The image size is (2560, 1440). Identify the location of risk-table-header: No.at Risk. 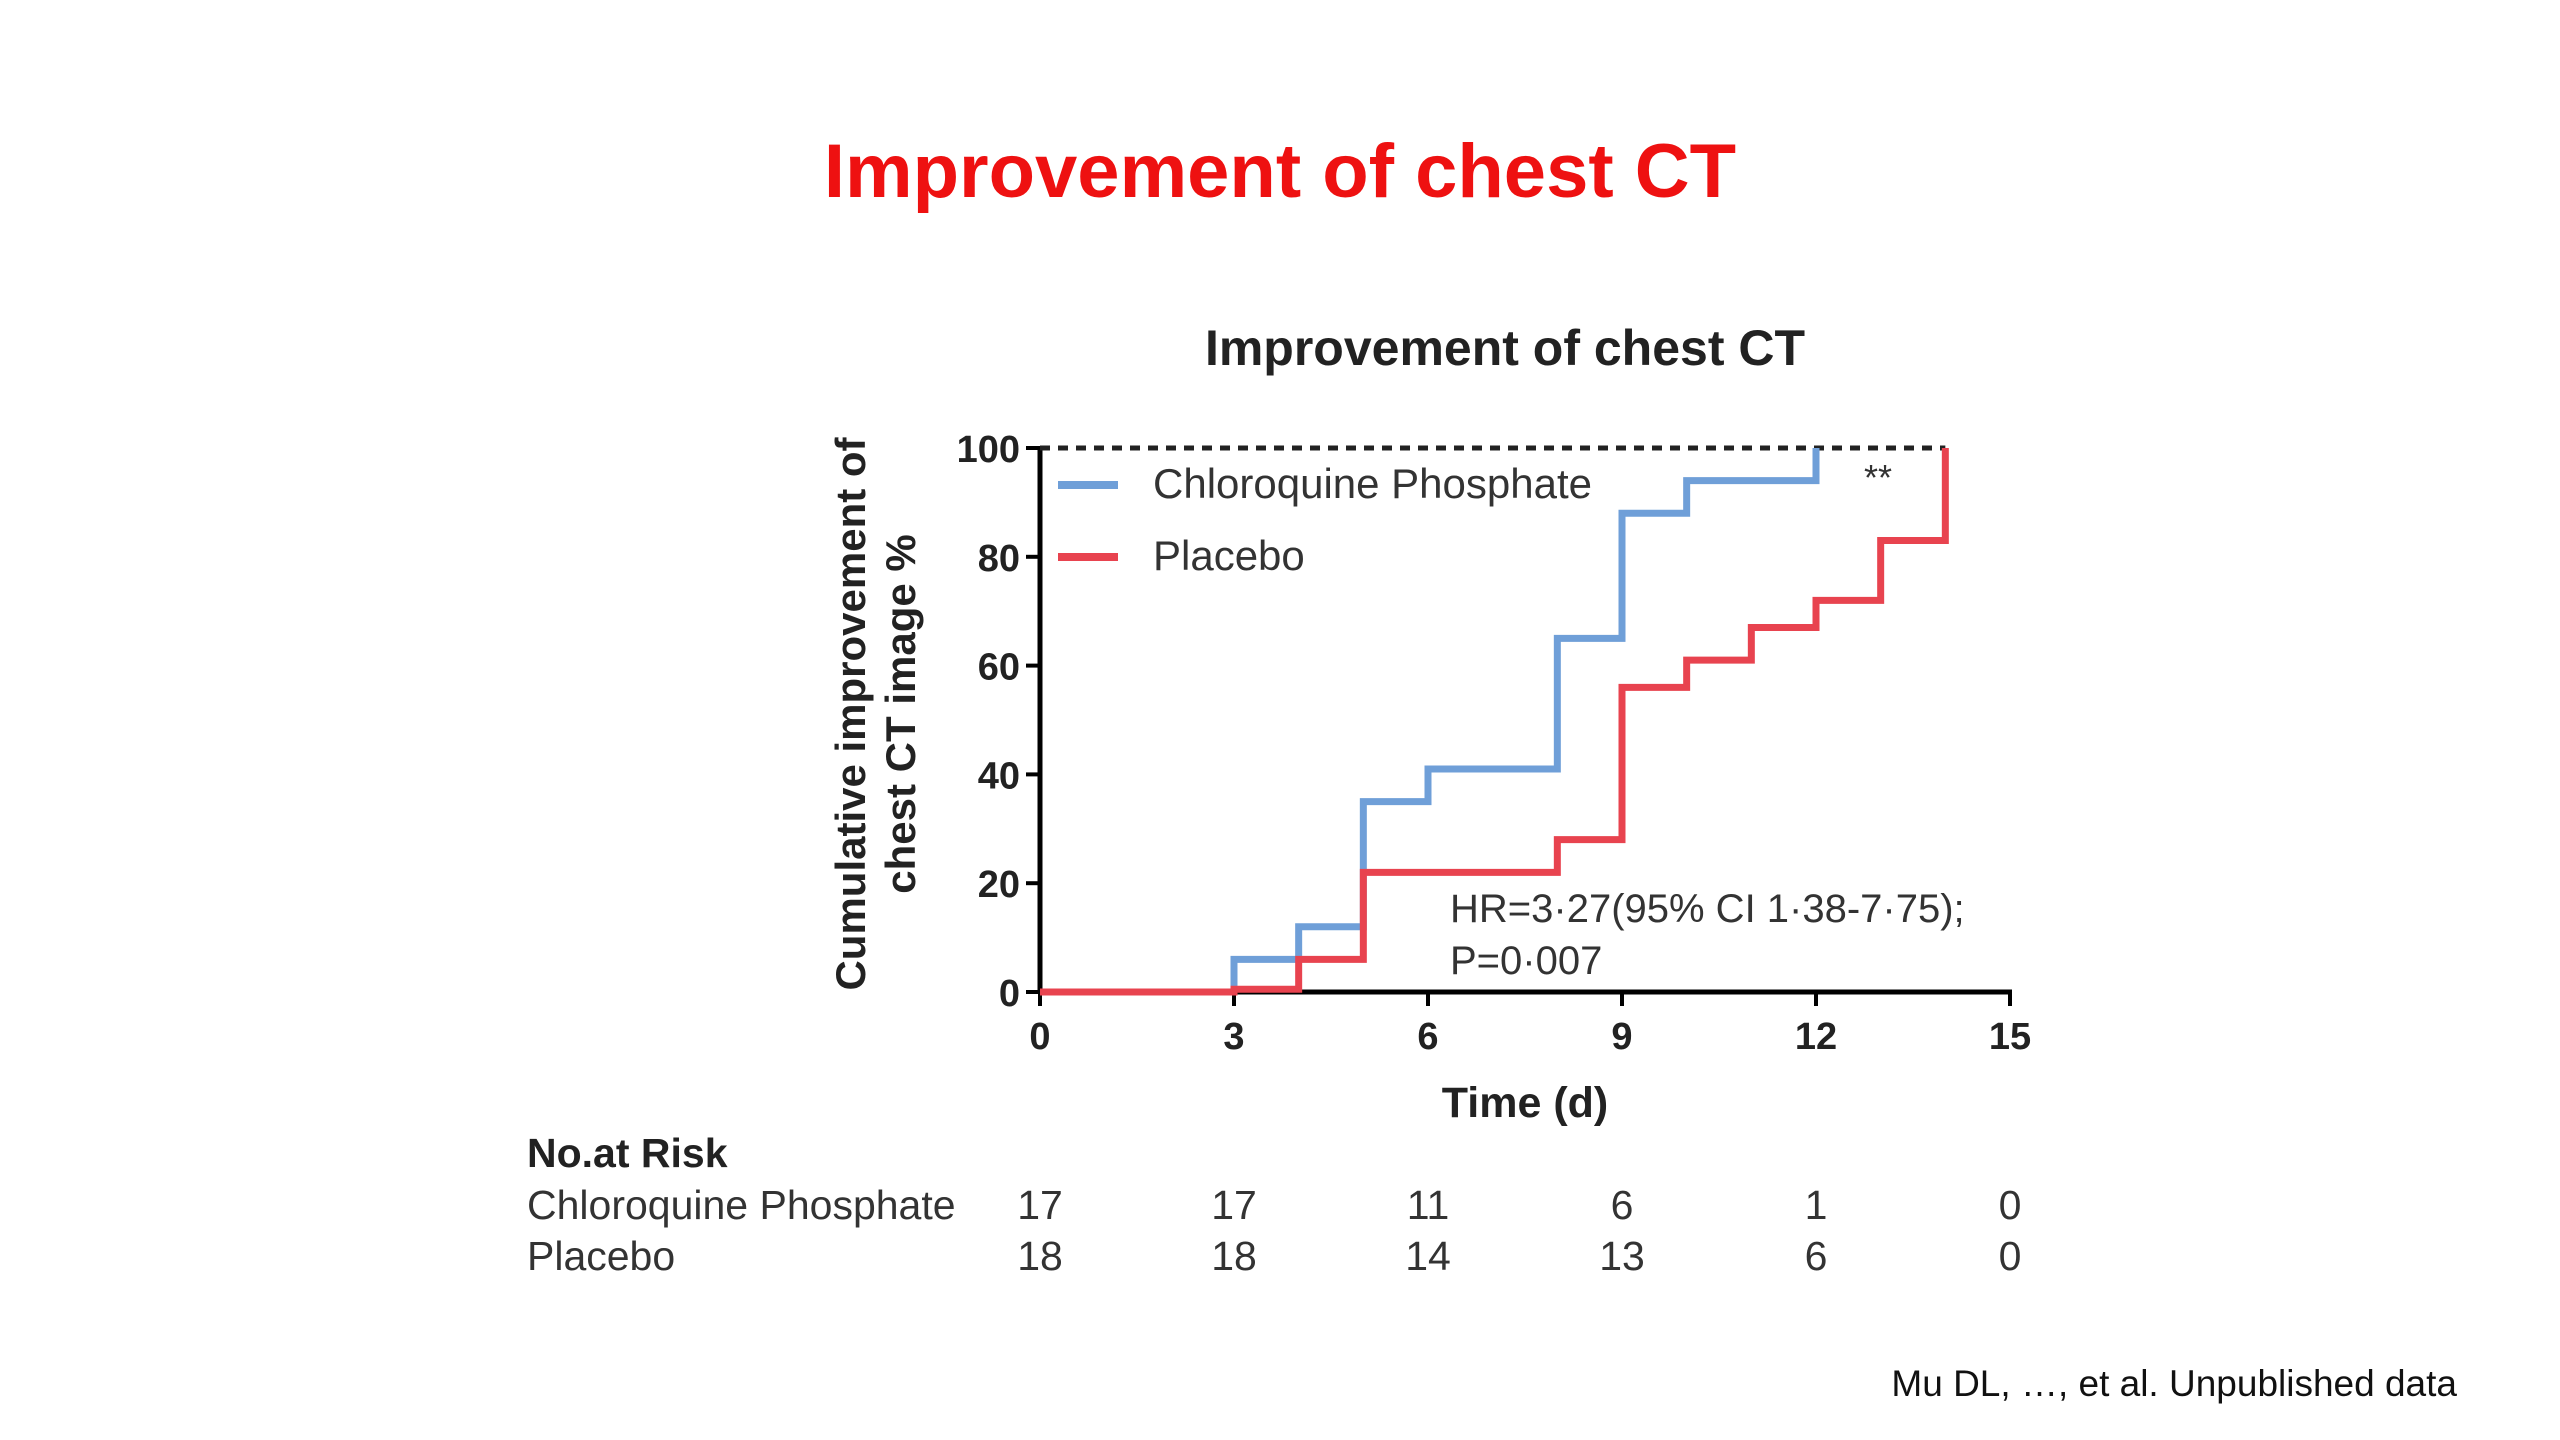
(627, 1153).